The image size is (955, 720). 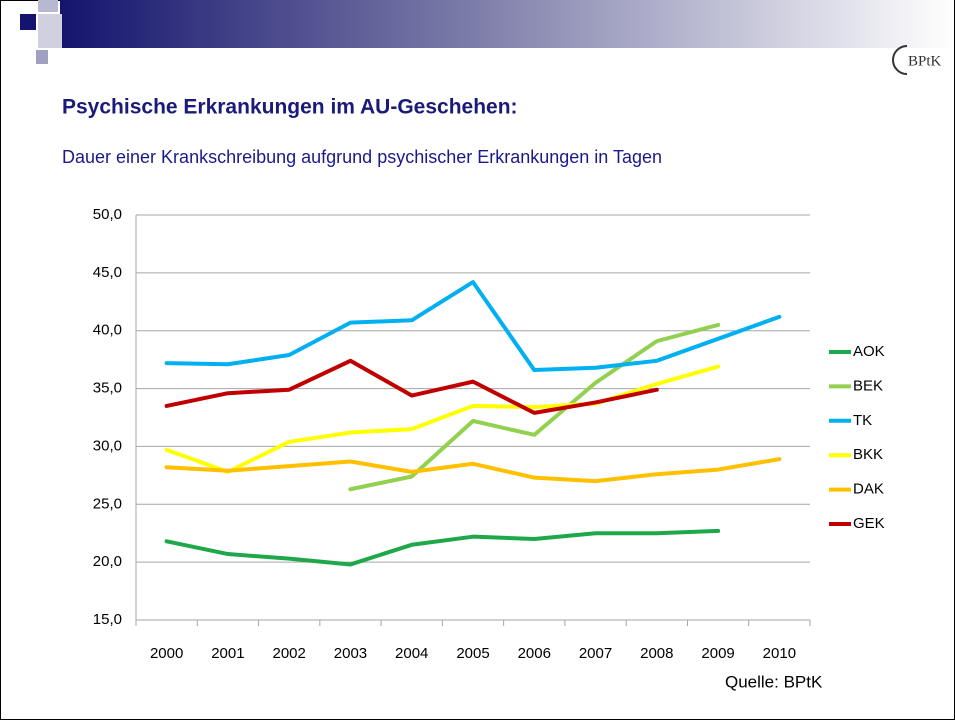 What do you see at coordinates (869, 523) in the screenshot?
I see `legend-label: GEK` at bounding box center [869, 523].